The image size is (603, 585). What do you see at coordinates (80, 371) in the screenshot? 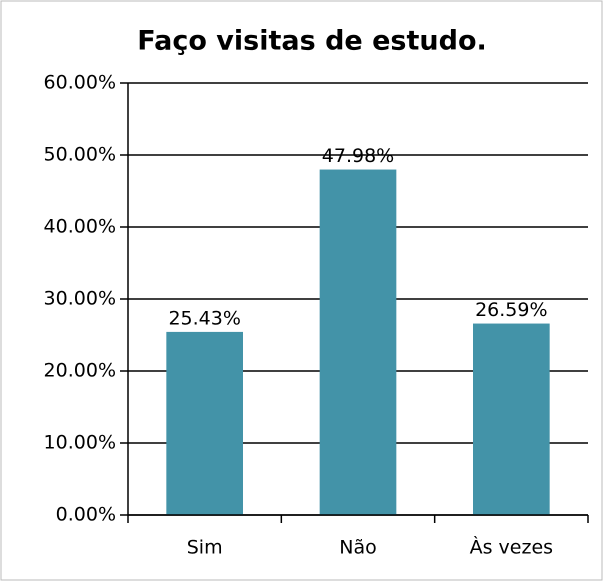
I see `y-tick-label: 20.00%` at bounding box center [80, 371].